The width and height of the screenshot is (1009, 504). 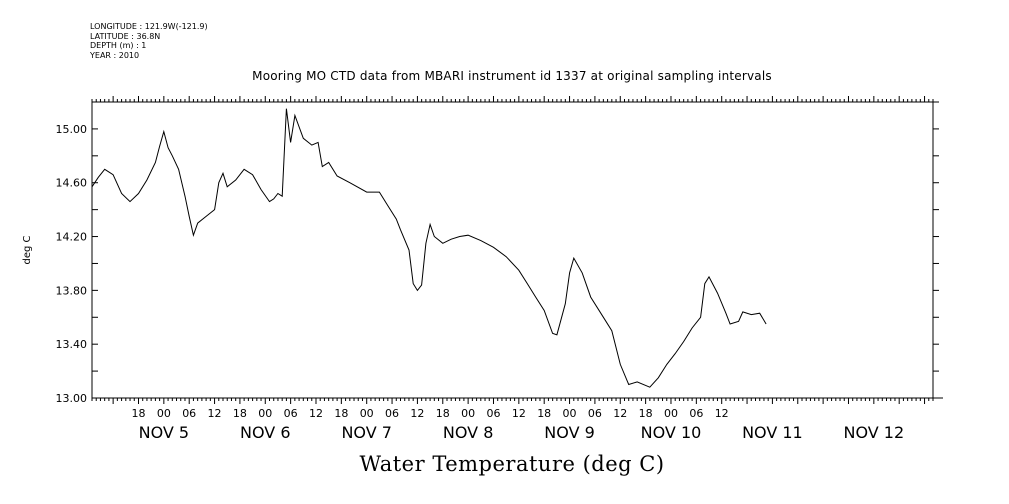 I want to click on x-day-tick-label: NOV 10, so click(x=671, y=432).